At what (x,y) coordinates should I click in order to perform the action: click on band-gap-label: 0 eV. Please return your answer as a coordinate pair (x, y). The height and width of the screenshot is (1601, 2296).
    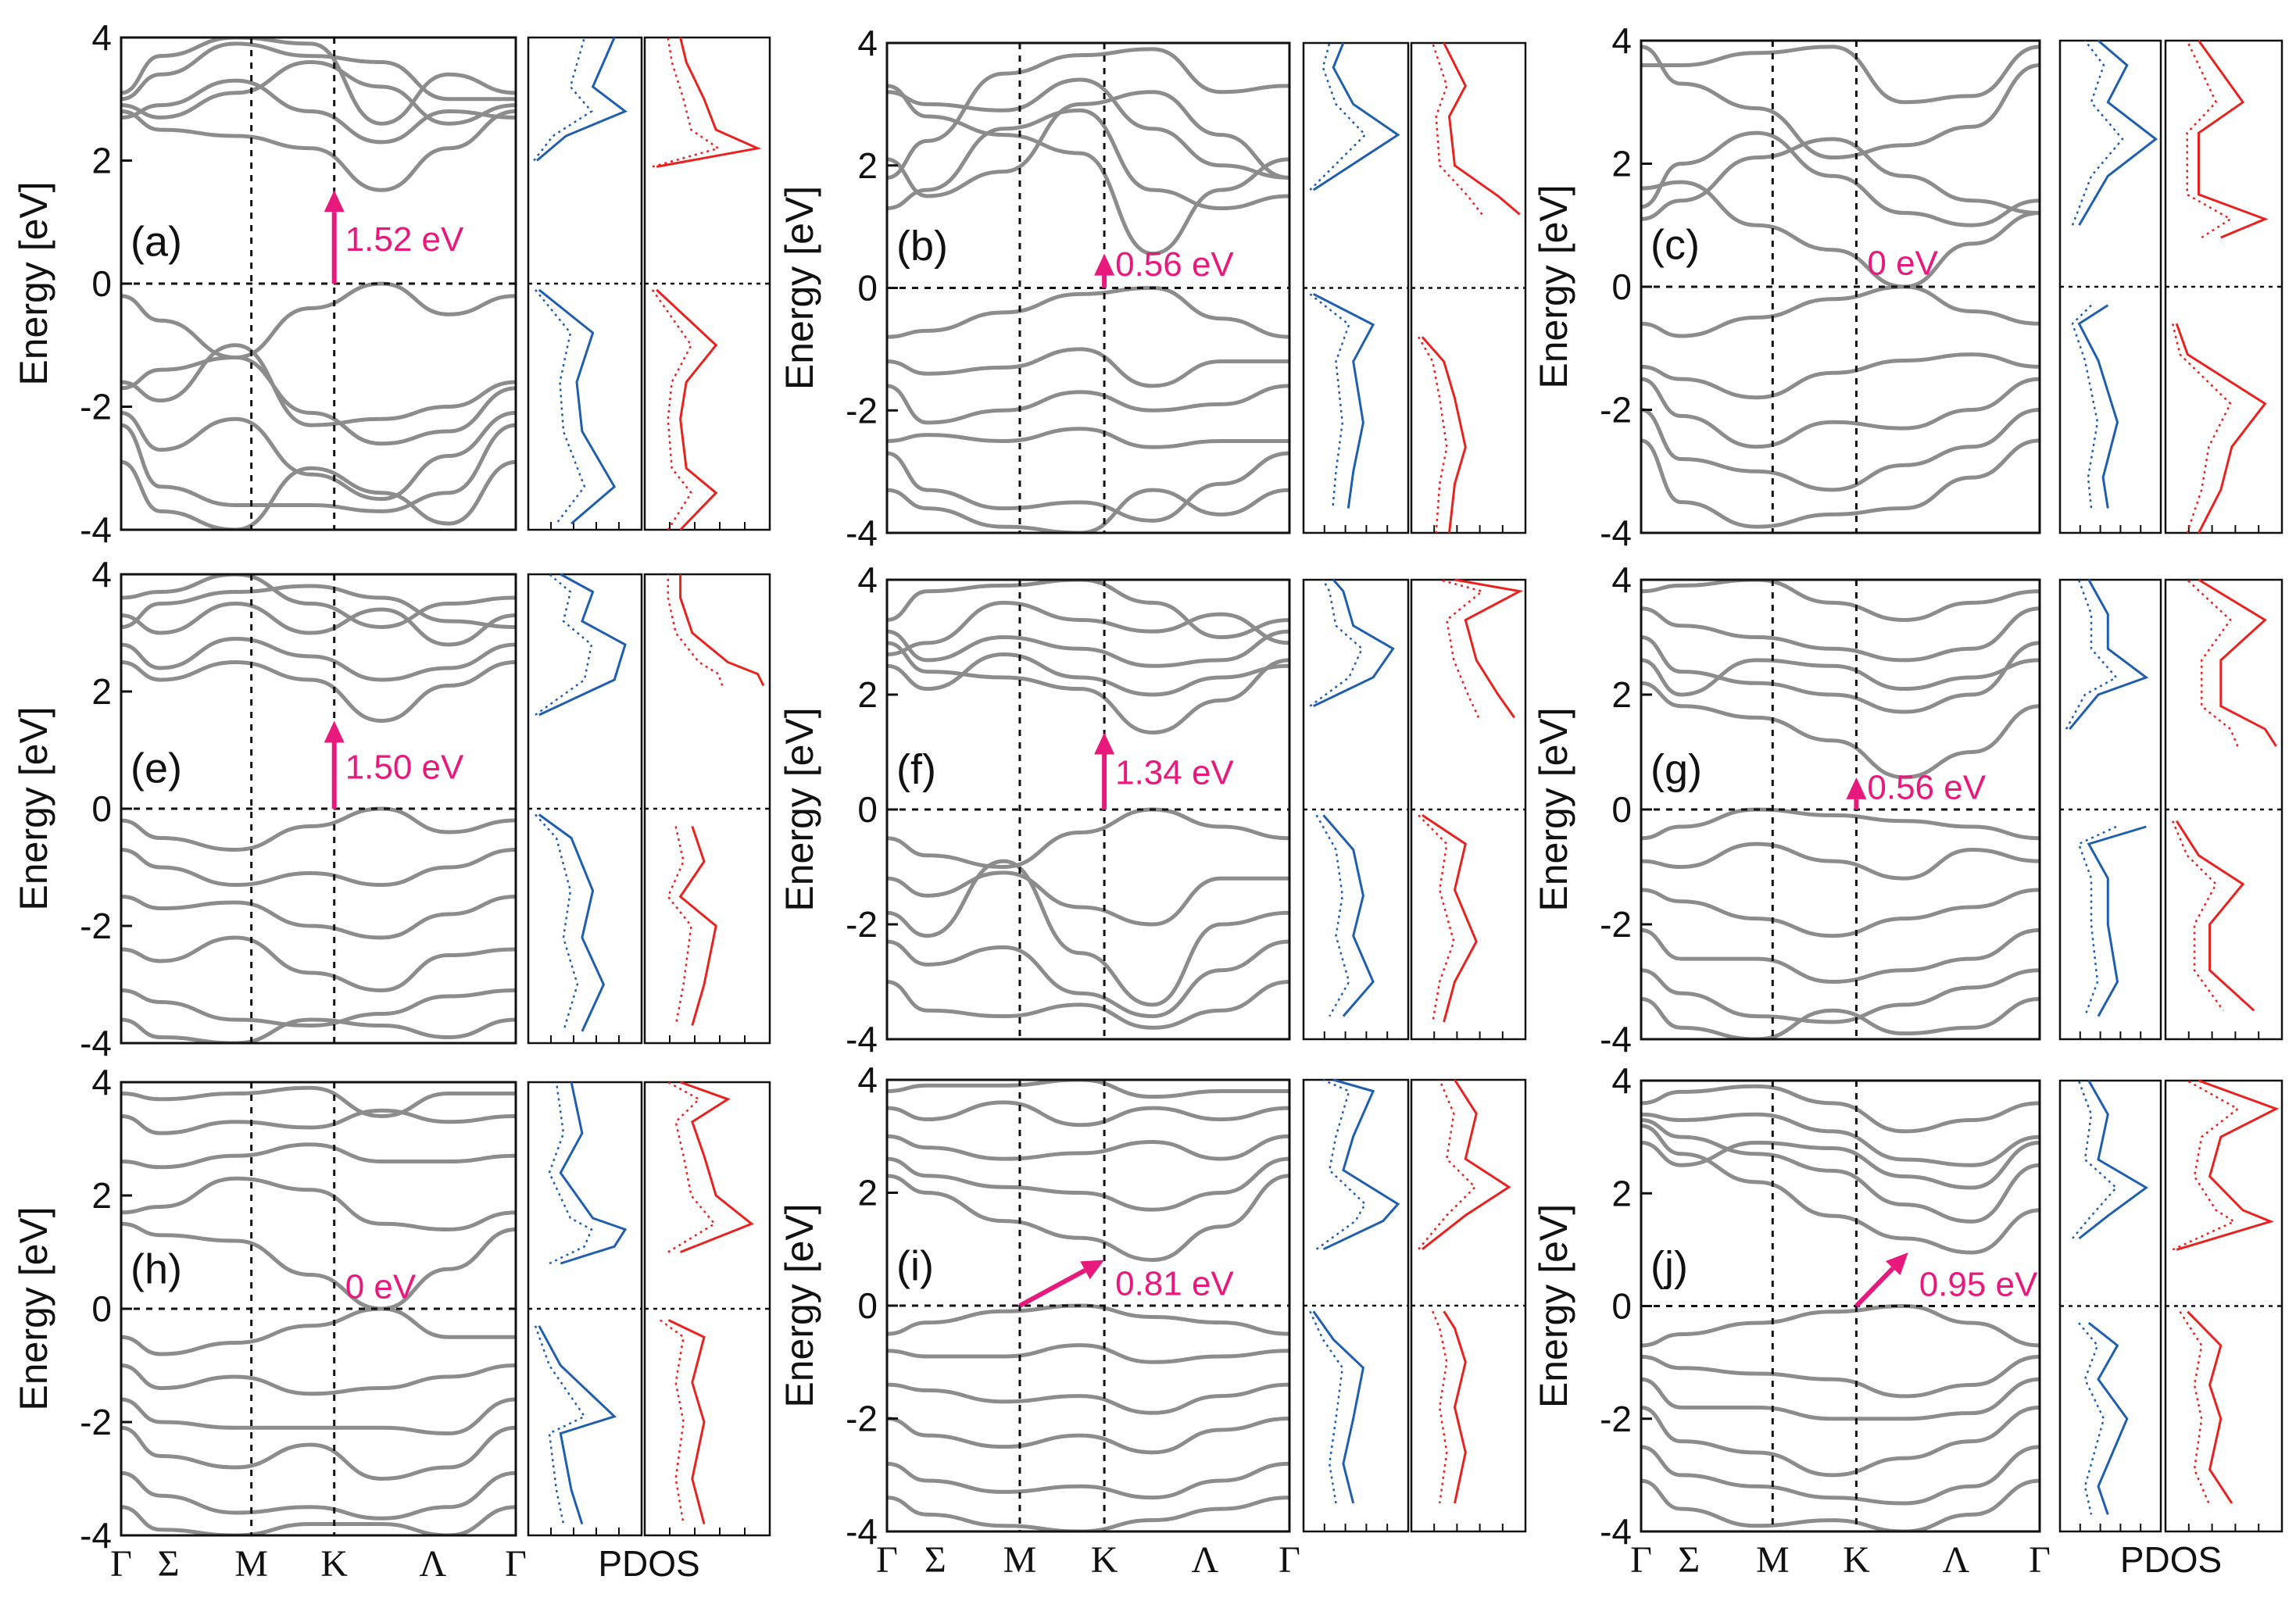
    Looking at the image, I should click on (381, 1287).